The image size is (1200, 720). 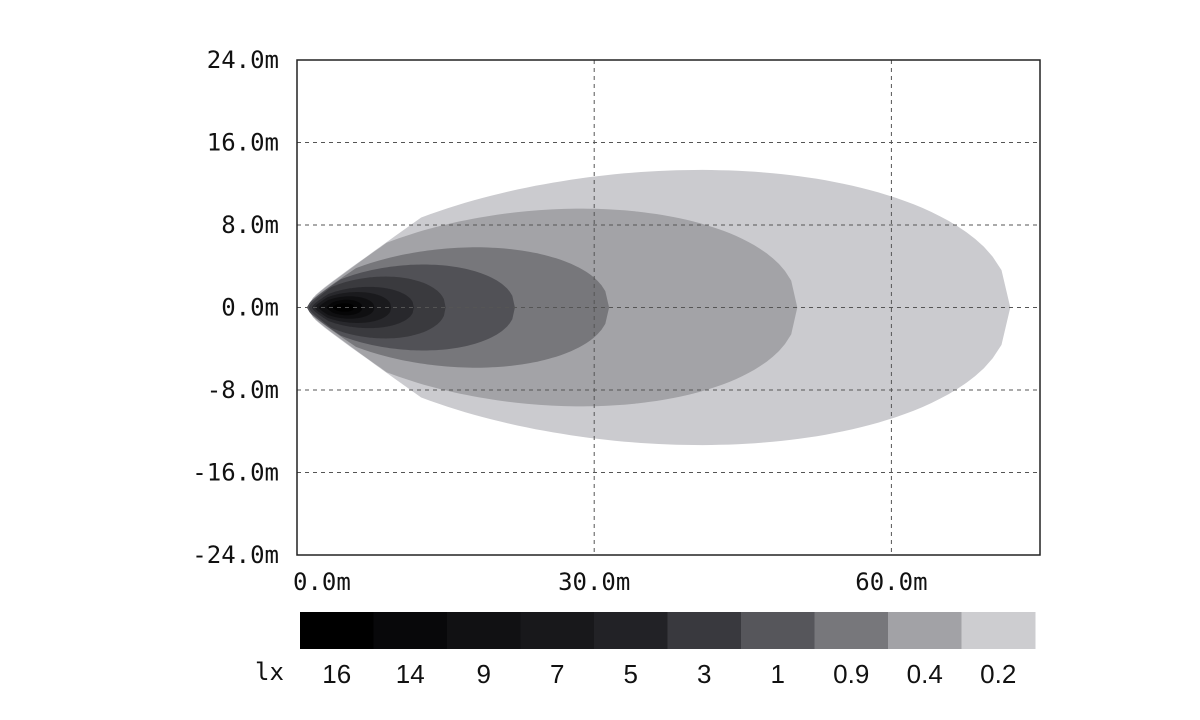 I want to click on scale-label: 9, so click(x=484, y=674).